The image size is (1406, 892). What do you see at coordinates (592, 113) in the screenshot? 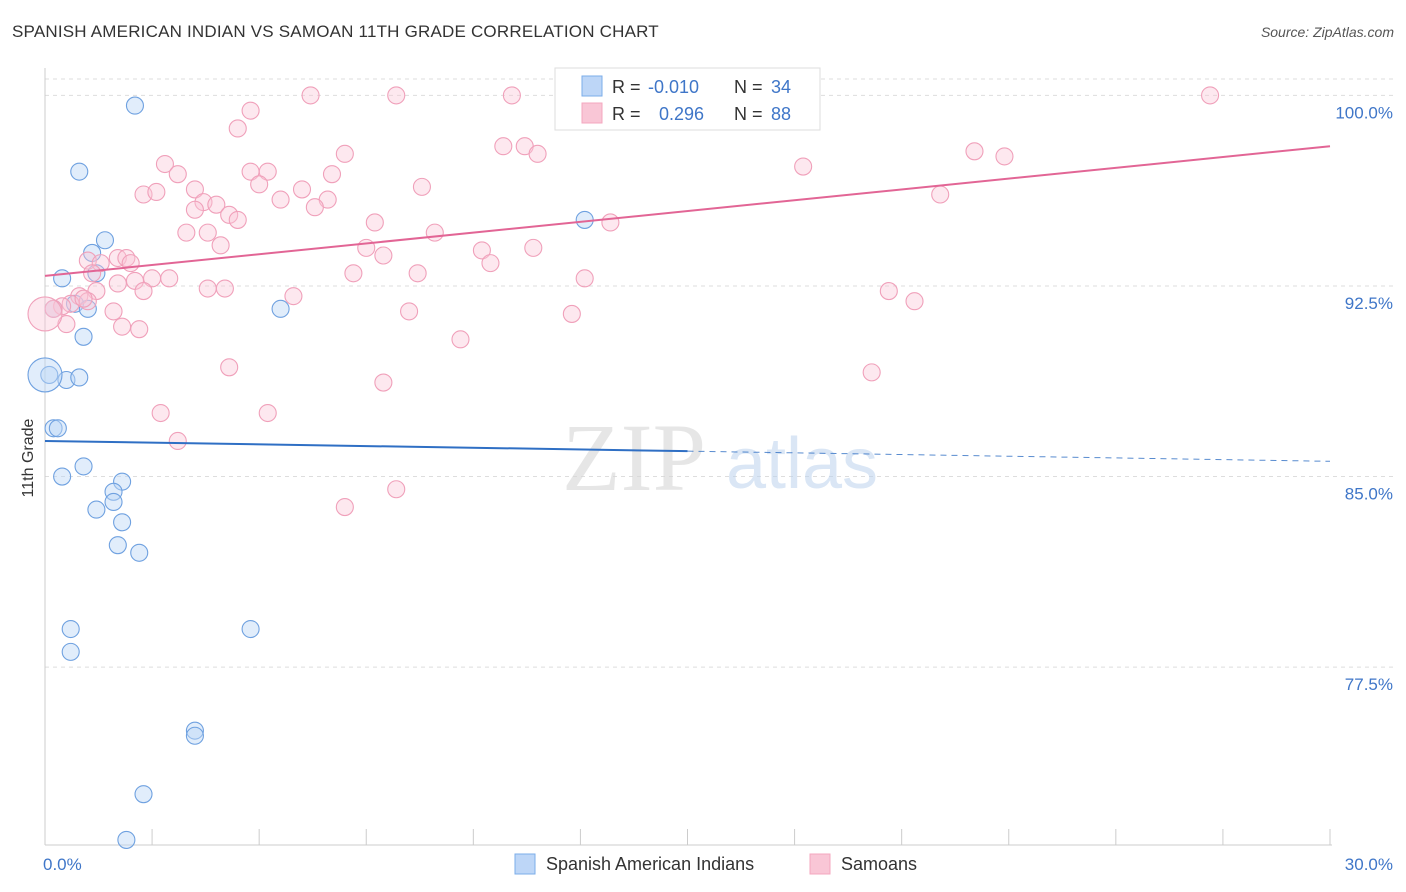
I see `stats-legend-pink-swatch` at bounding box center [592, 113].